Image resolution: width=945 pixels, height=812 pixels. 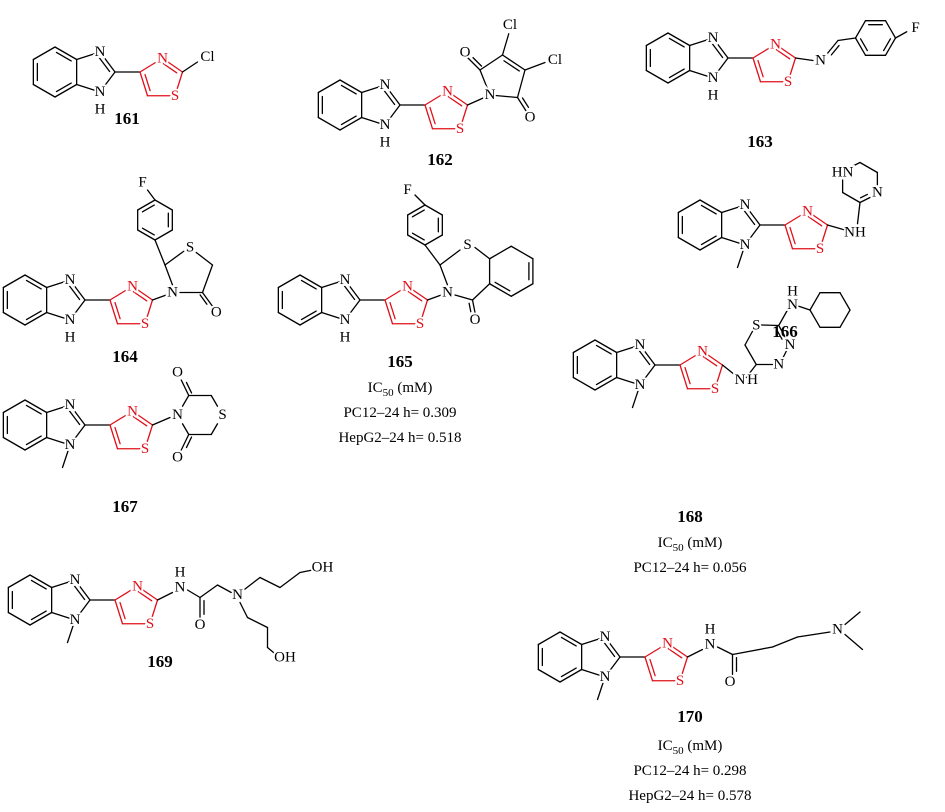 I want to click on compound-number: 166, so click(x=785, y=331).